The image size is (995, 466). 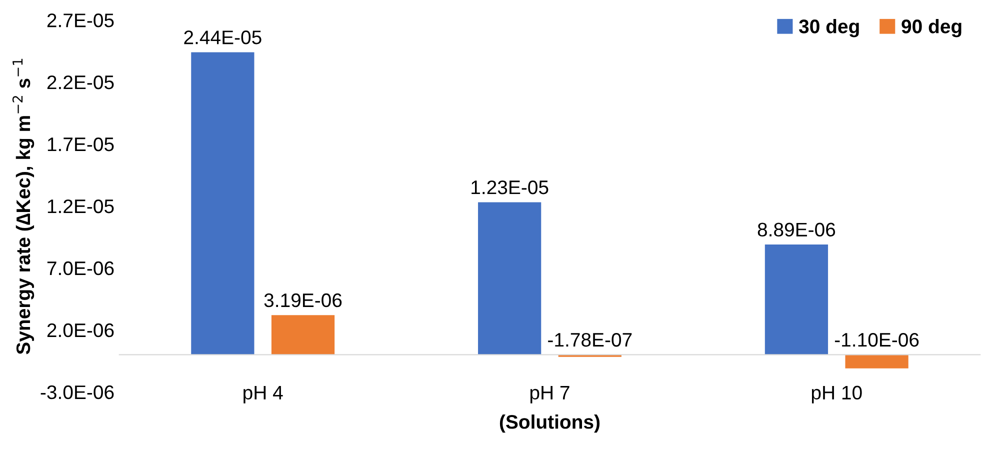 What do you see at coordinates (263, 395) in the screenshot?
I see `x-tick-label: pH 4` at bounding box center [263, 395].